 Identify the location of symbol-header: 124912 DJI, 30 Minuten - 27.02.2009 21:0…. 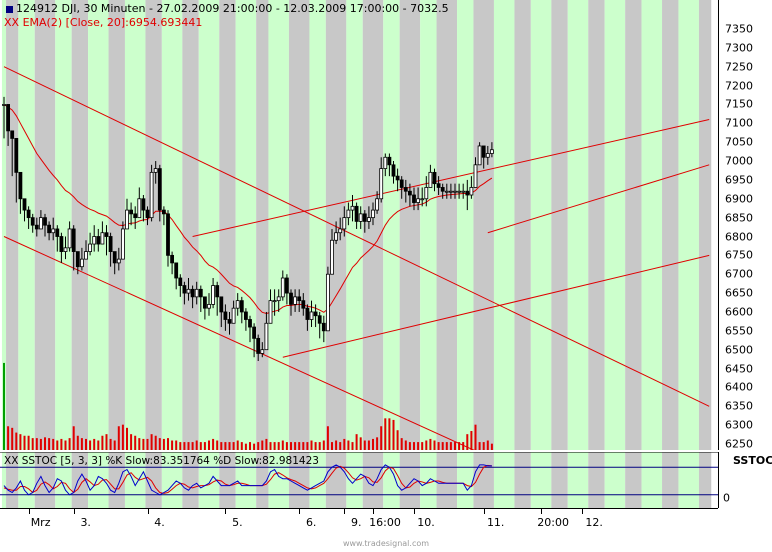
(227, 8).